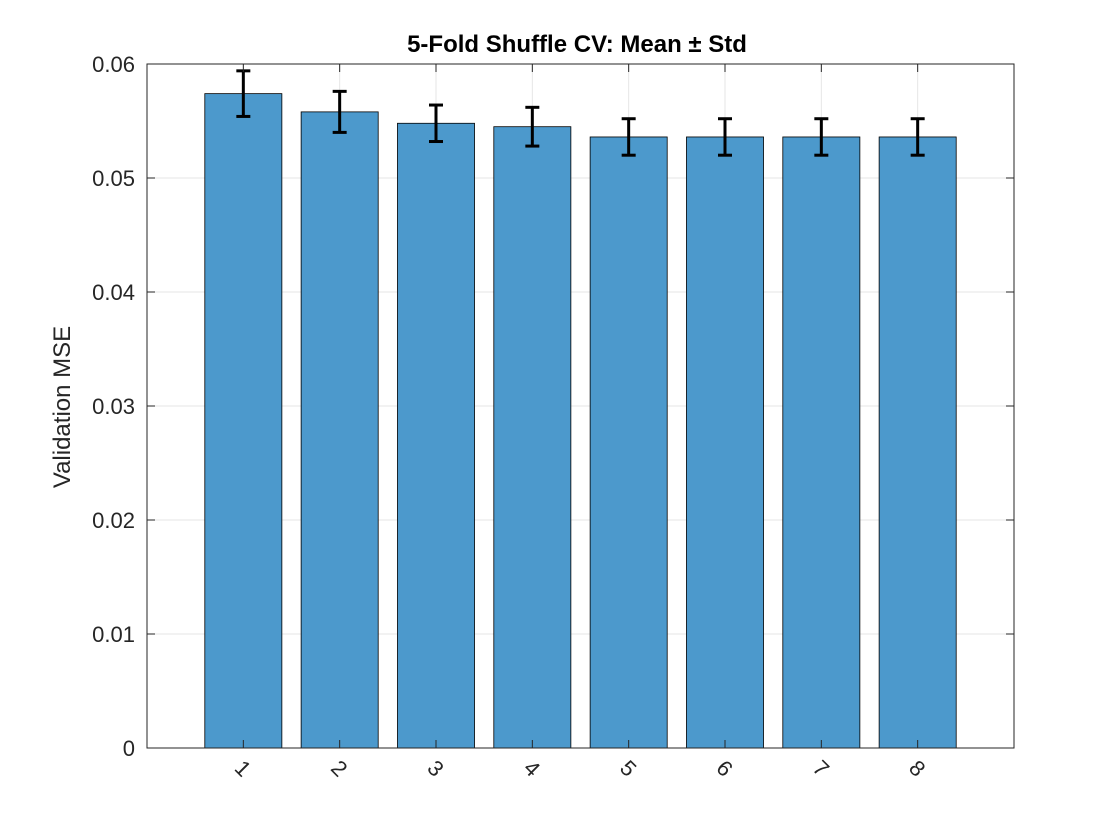 This screenshot has height=840, width=1120. What do you see at coordinates (243, 768) in the screenshot?
I see `x-tick-label: 1` at bounding box center [243, 768].